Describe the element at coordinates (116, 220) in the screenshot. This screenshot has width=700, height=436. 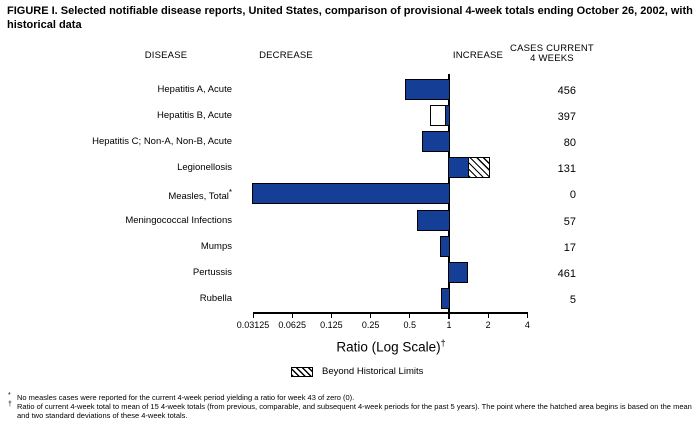
I see `disease-label: Meningococcal Infections` at that location.